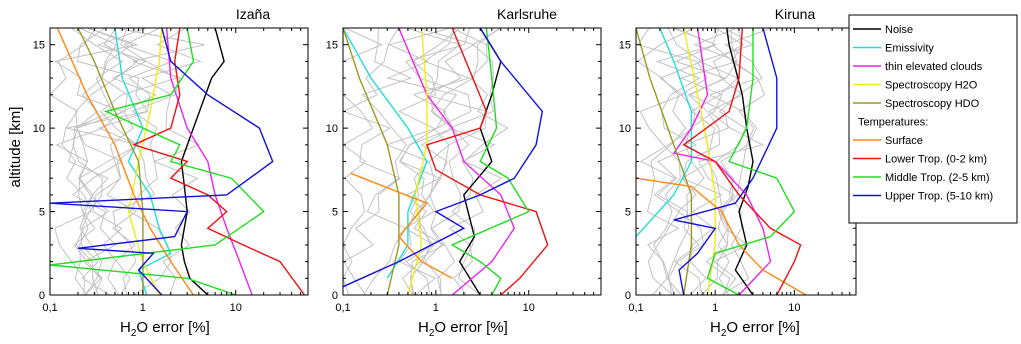 The height and width of the screenshot is (344, 1021). What do you see at coordinates (15, 147) in the screenshot?
I see `y-axis-title: altitude [km]` at bounding box center [15, 147].